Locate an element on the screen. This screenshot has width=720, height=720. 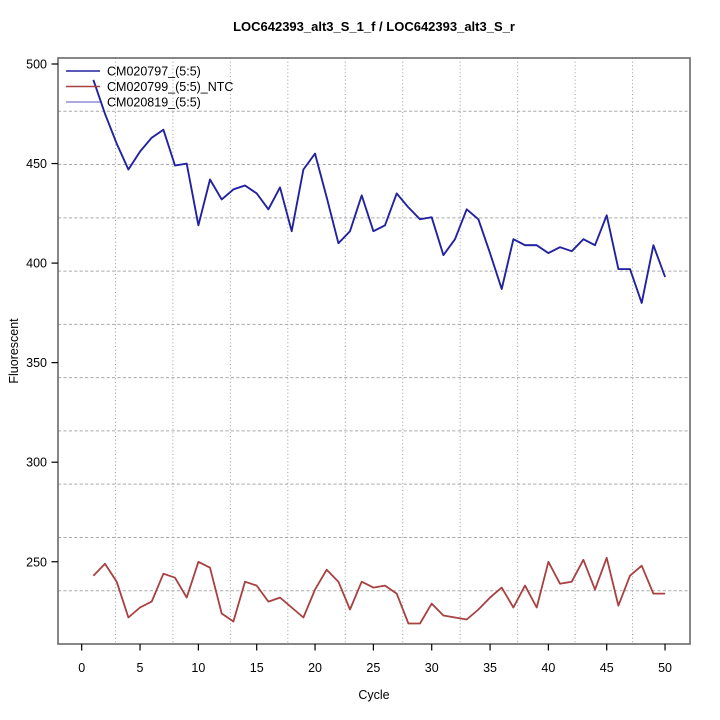
y-tick-label: 450 is located at coordinates (36, 164).